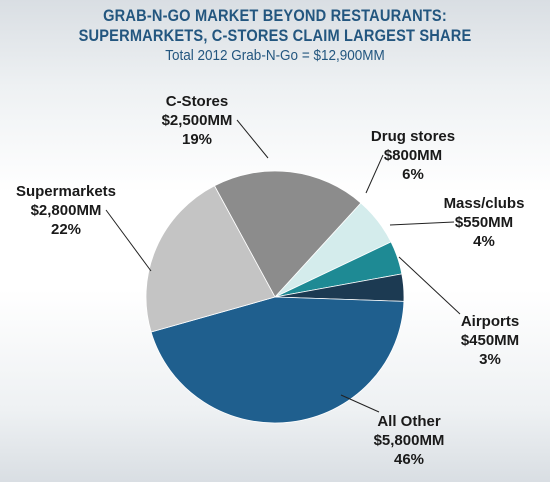  Describe the element at coordinates (484, 222) in the screenshot. I see `slice-label-amount: $550MM` at that location.